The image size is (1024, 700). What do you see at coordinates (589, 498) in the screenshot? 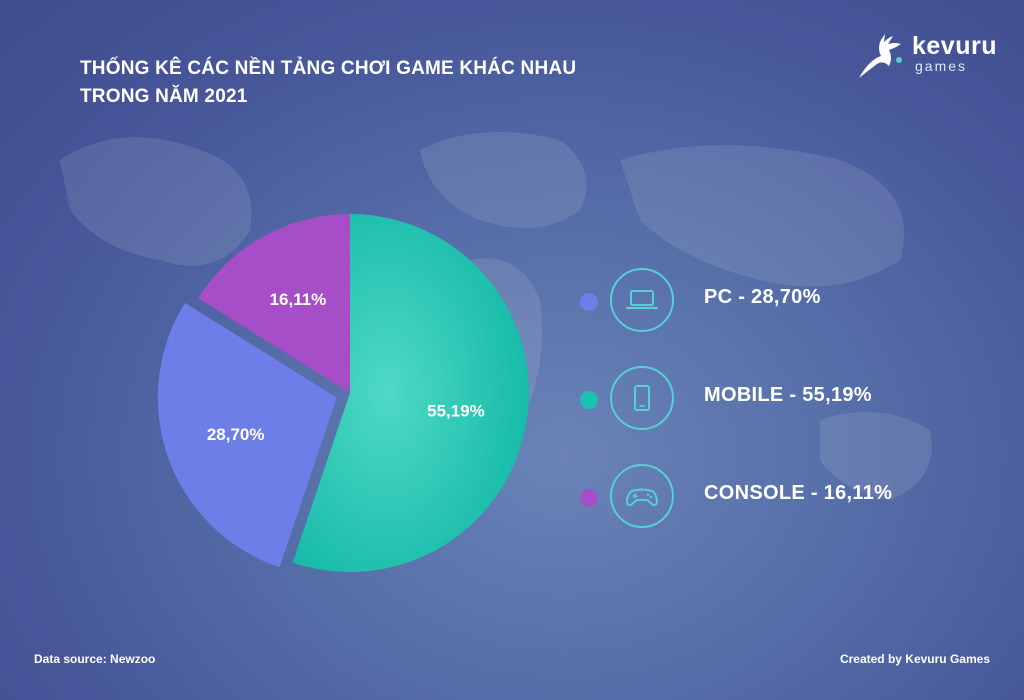
I see `legend-dot-console` at bounding box center [589, 498].